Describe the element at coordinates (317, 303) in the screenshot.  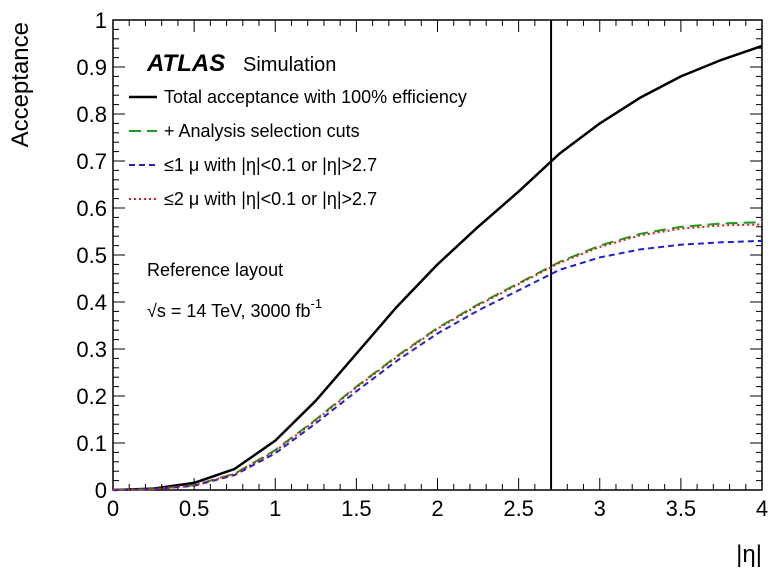
I see `energy-label-superscript: -1` at that location.